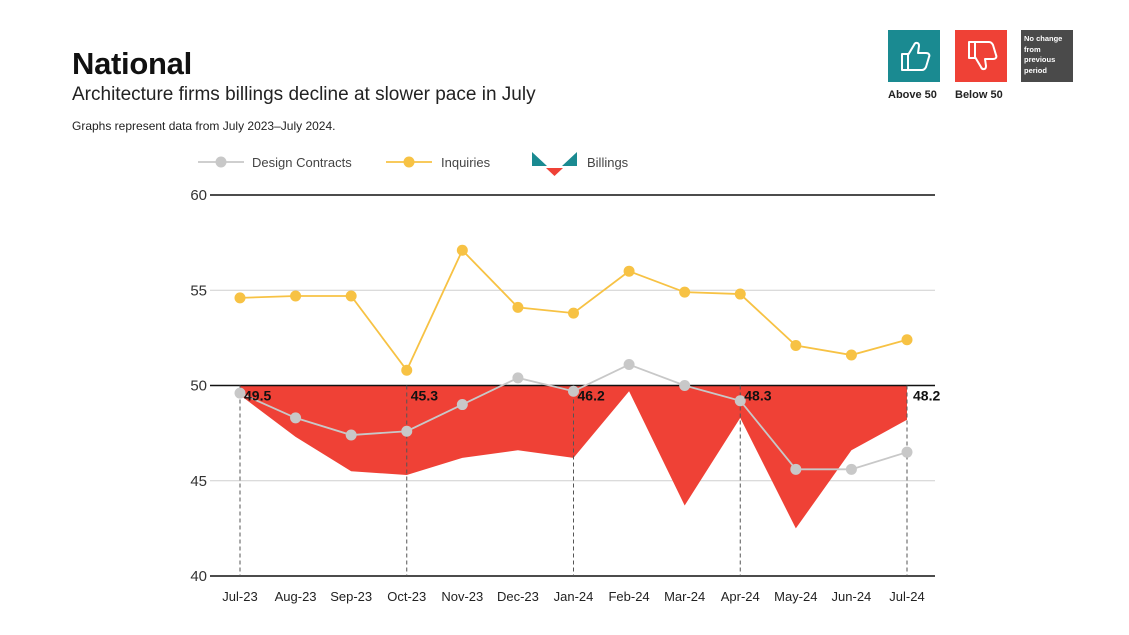  What do you see at coordinates (574, 596) in the screenshot?
I see `x-tick-label: Jan-24` at bounding box center [574, 596].